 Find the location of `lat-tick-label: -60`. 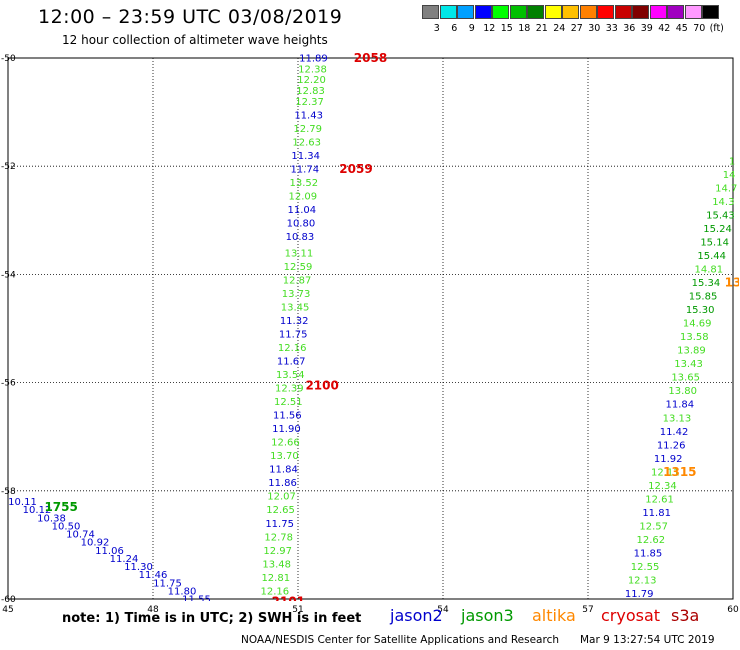

lat-tick-label: -60 is located at coordinates (8, 600).